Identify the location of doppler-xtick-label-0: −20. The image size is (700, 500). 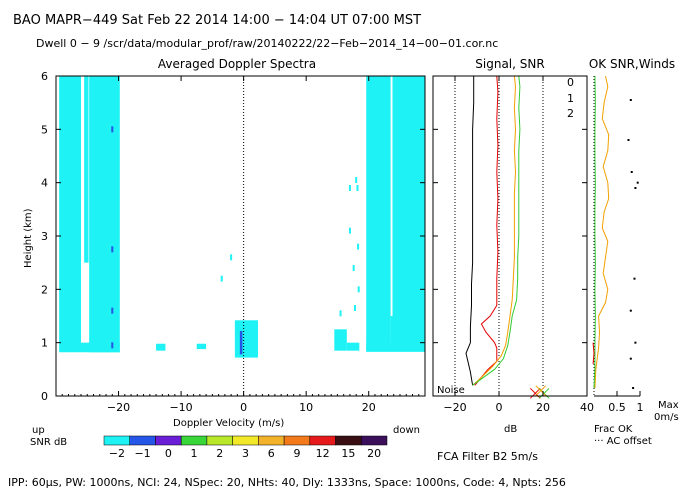
(118, 407).